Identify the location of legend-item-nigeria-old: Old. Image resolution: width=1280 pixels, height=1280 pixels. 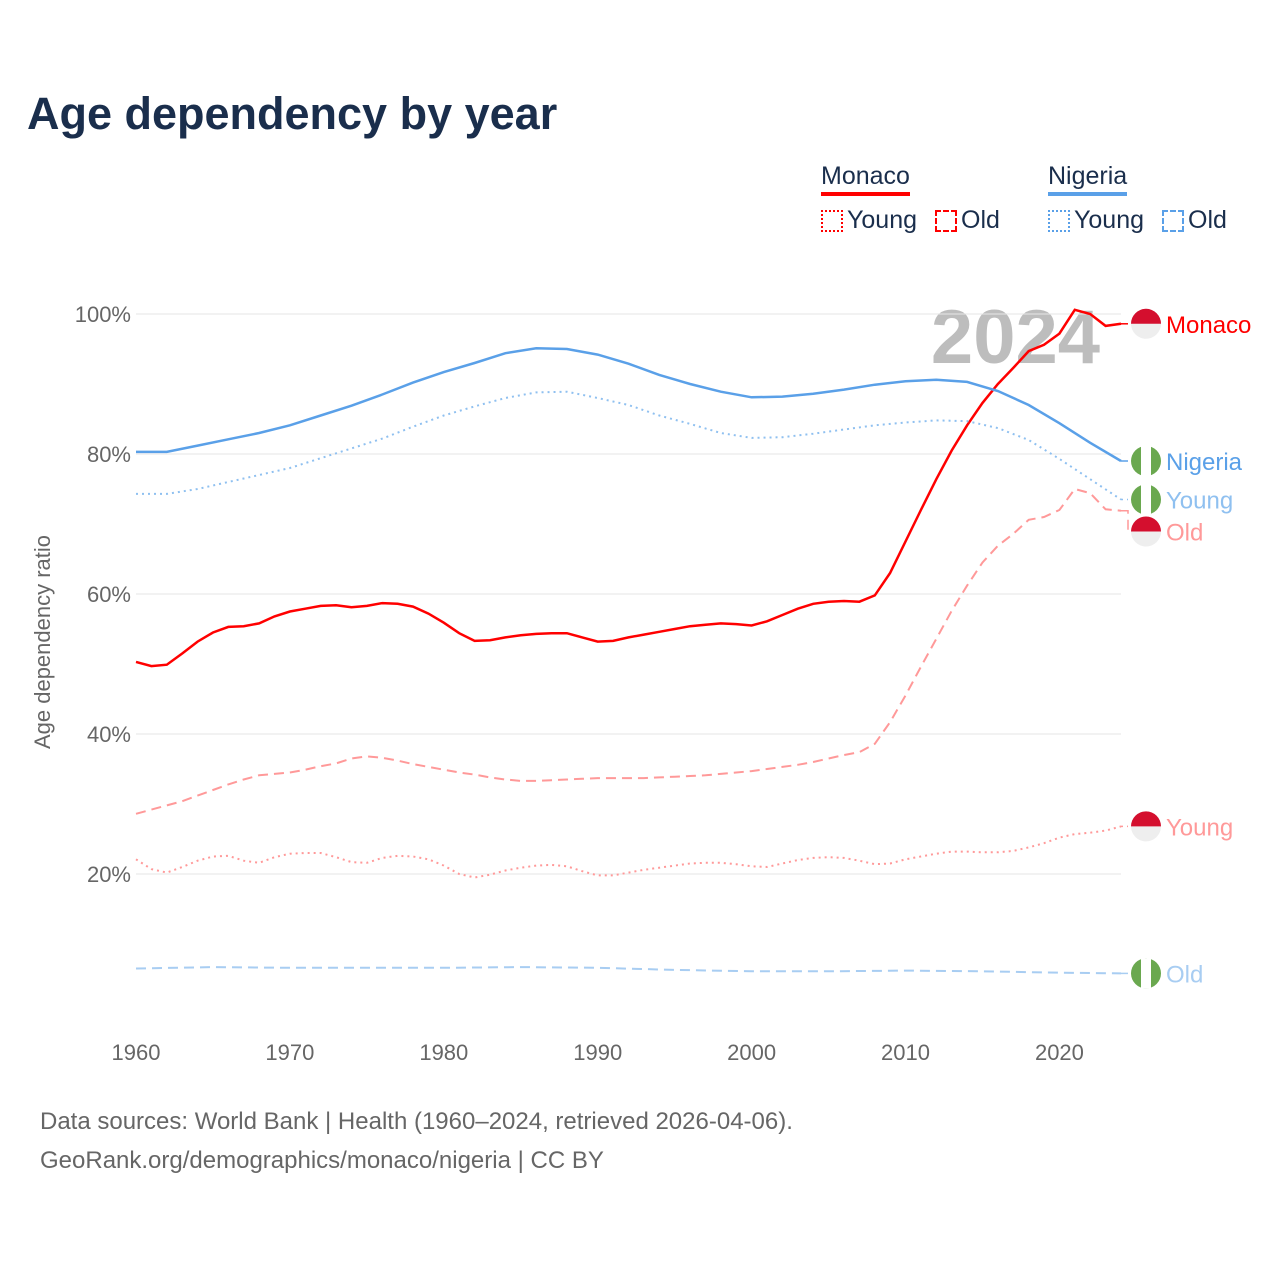
(1194, 220).